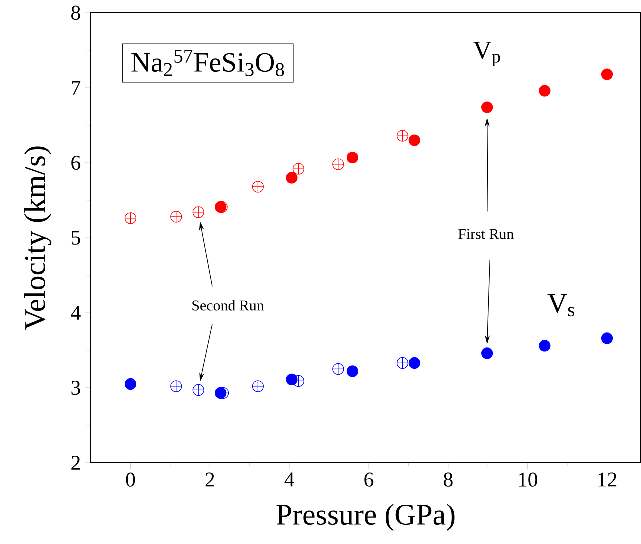 The image size is (641, 544). I want to click on text: Na$_{2}$$^{57}$FeSi$_{3}$O$_{8}$, so click(208, 63).